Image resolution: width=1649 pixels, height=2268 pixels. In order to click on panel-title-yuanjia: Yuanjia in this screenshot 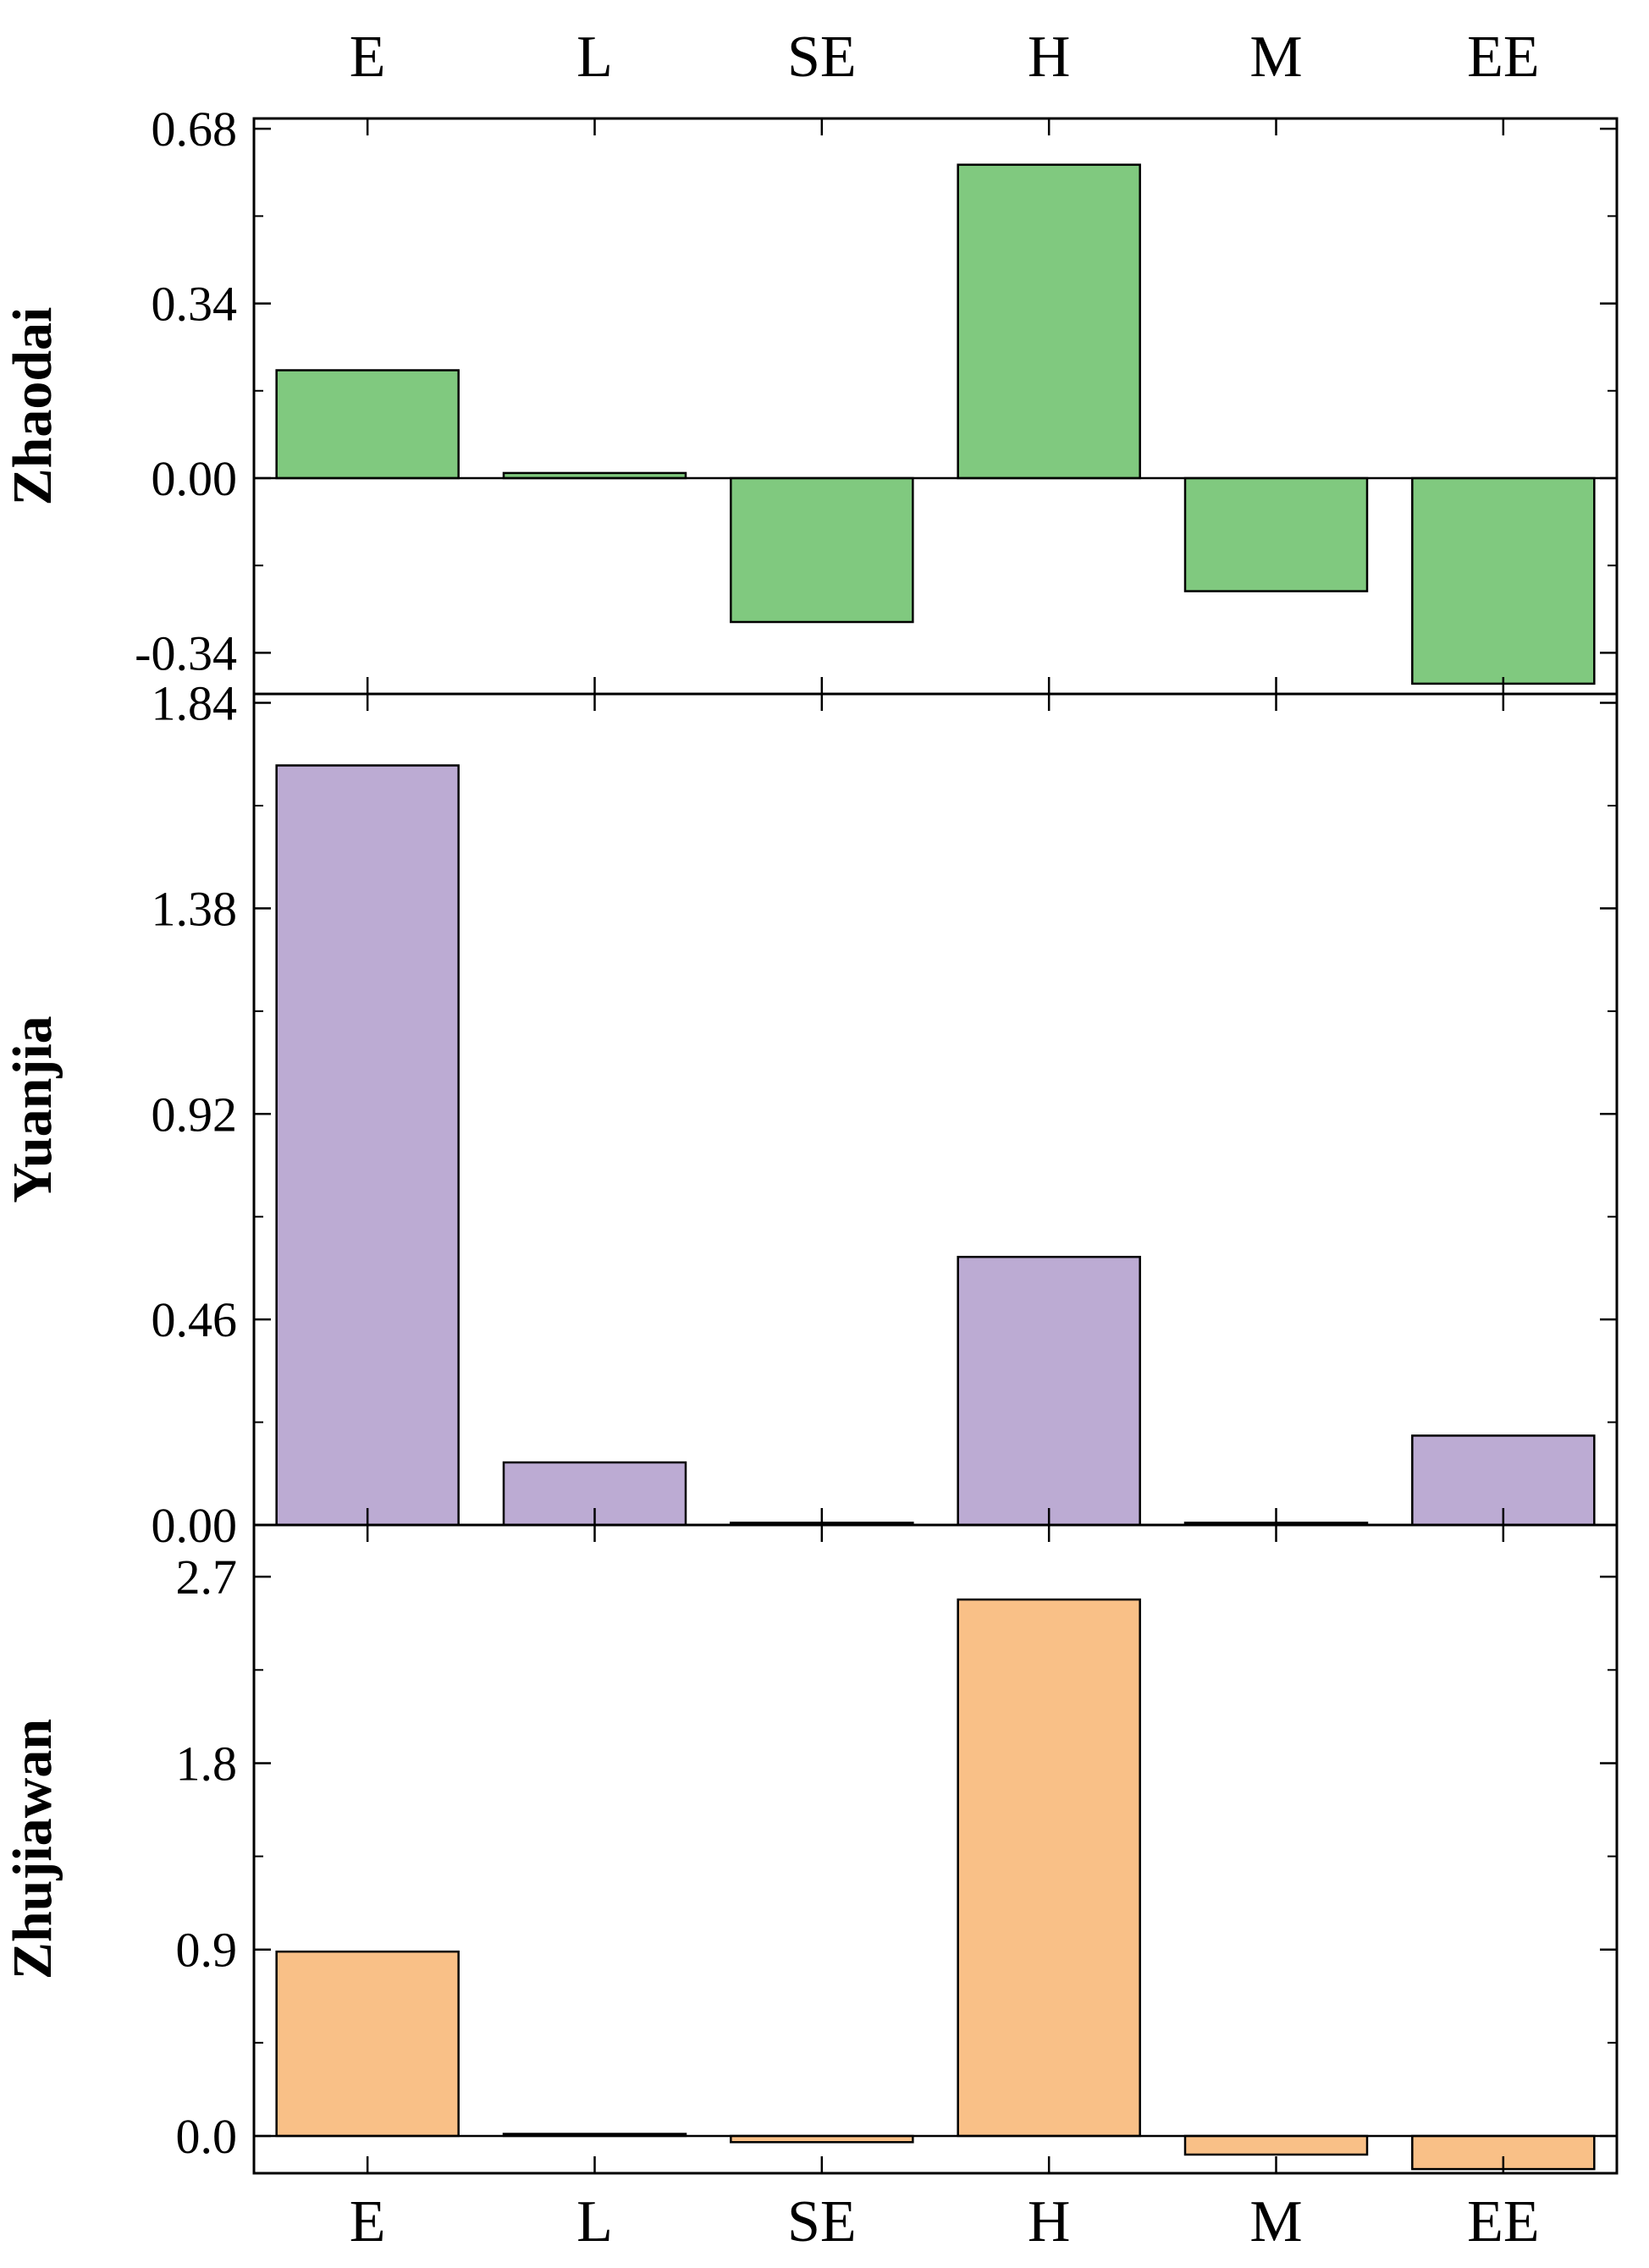, I will do `click(32, 1109)`.